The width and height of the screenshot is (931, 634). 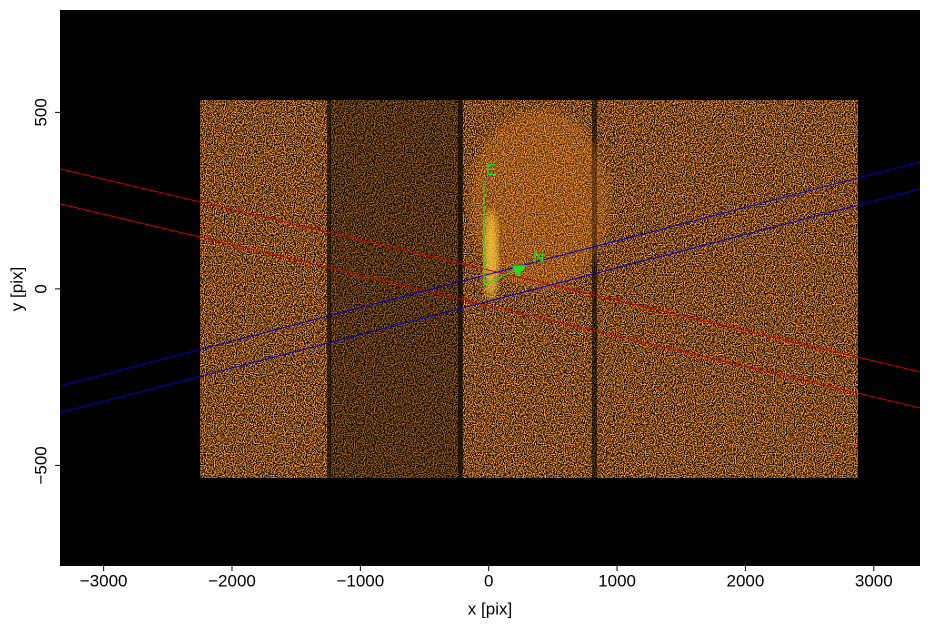 What do you see at coordinates (488, 580) in the screenshot?
I see `x-tick-label: 0` at bounding box center [488, 580].